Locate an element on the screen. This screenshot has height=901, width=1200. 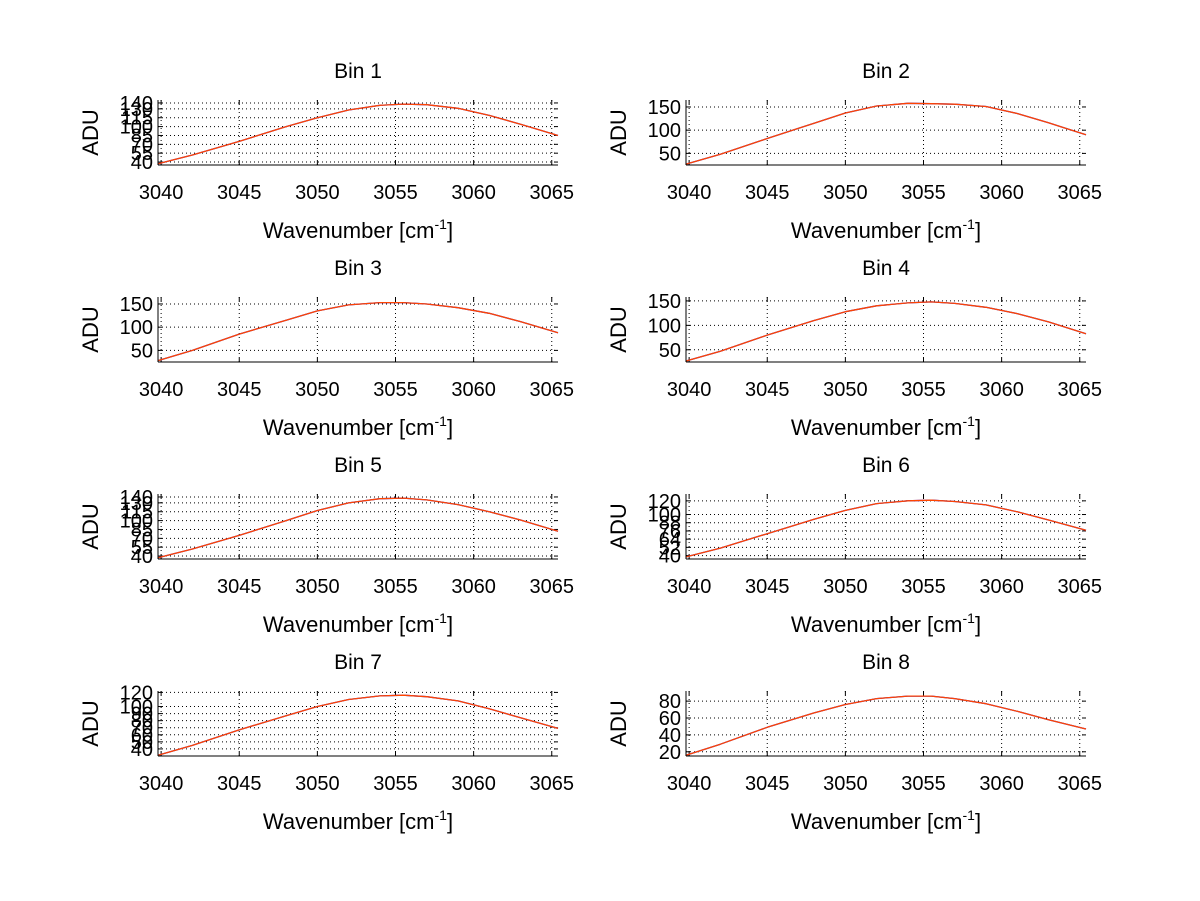
subplot-title: Bin 7 is located at coordinates (358, 662).